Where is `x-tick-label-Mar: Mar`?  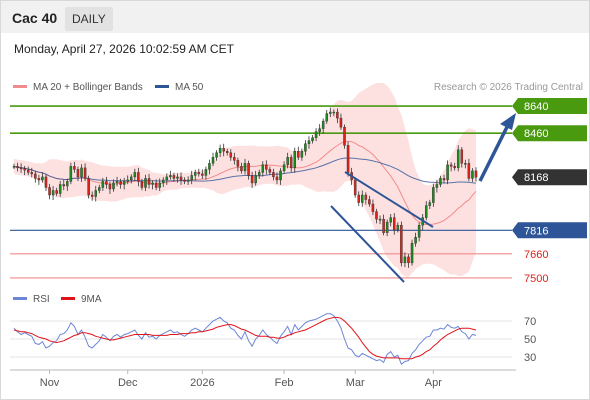 x-tick-label-Mar: Mar is located at coordinates (355, 383).